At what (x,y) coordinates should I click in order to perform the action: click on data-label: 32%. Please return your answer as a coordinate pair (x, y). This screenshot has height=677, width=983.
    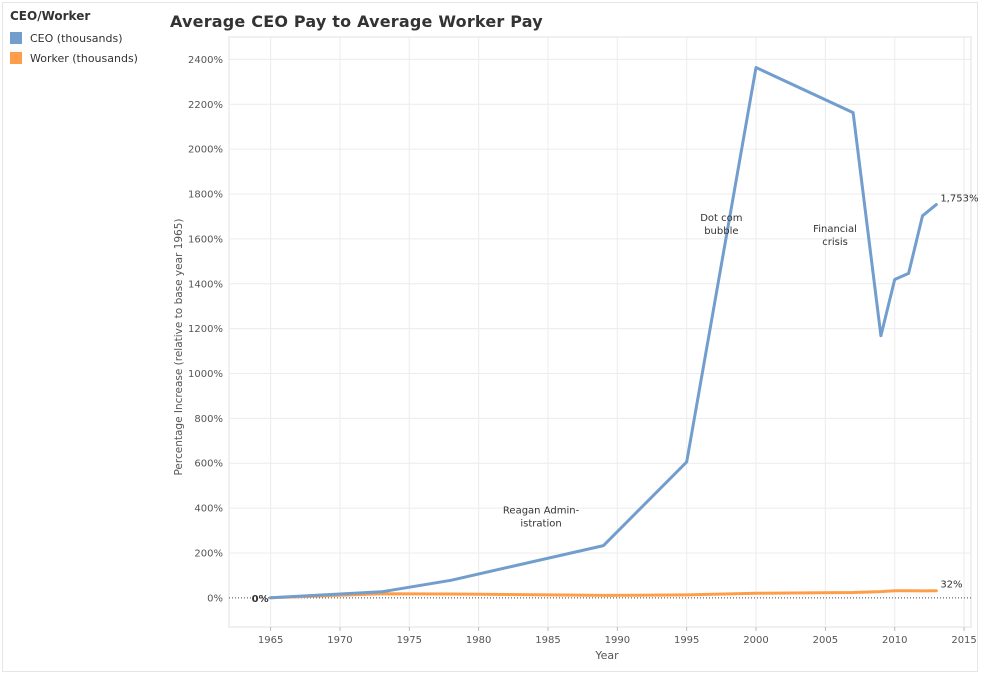
    Looking at the image, I should click on (951, 585).